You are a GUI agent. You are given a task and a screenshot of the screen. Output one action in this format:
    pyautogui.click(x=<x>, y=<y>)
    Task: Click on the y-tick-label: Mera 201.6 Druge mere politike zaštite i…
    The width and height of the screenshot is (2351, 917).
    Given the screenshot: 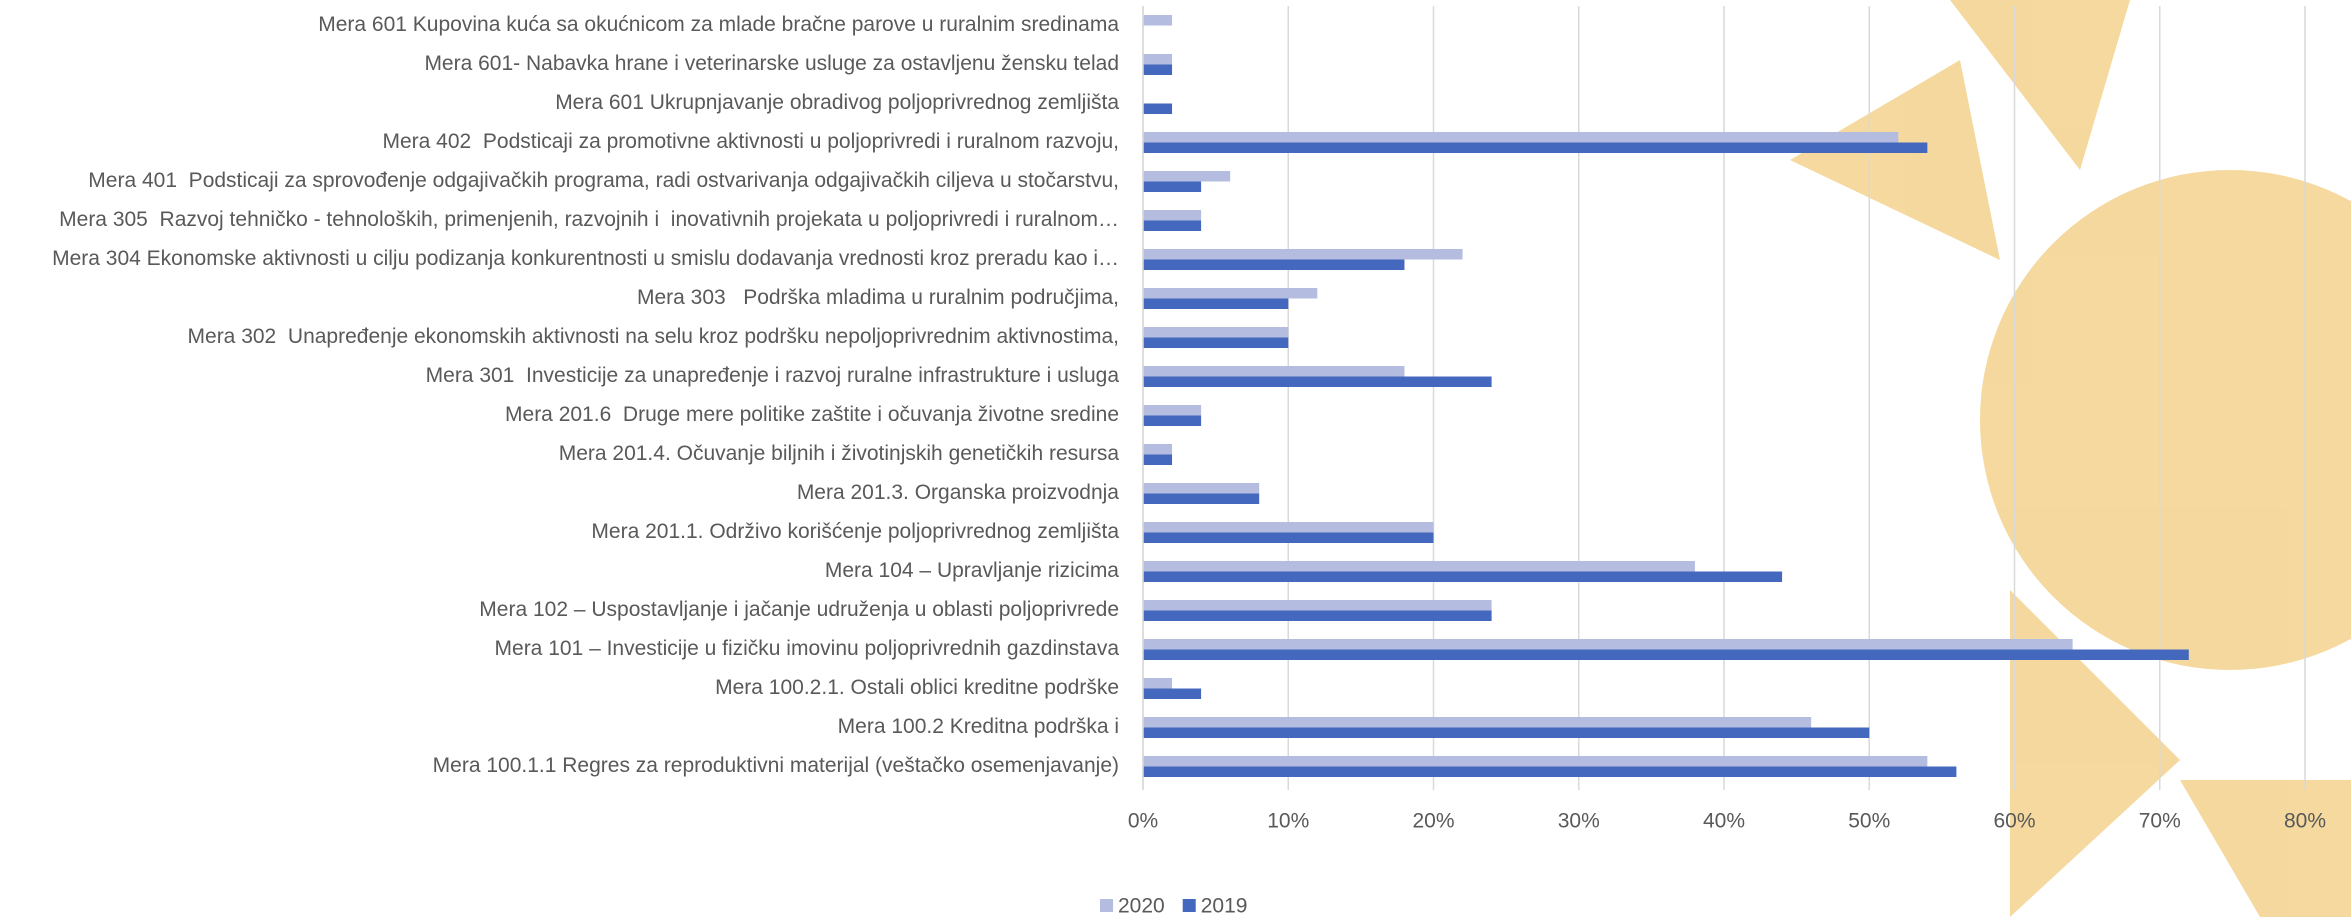 What is the action you would take?
    pyautogui.click(x=812, y=414)
    